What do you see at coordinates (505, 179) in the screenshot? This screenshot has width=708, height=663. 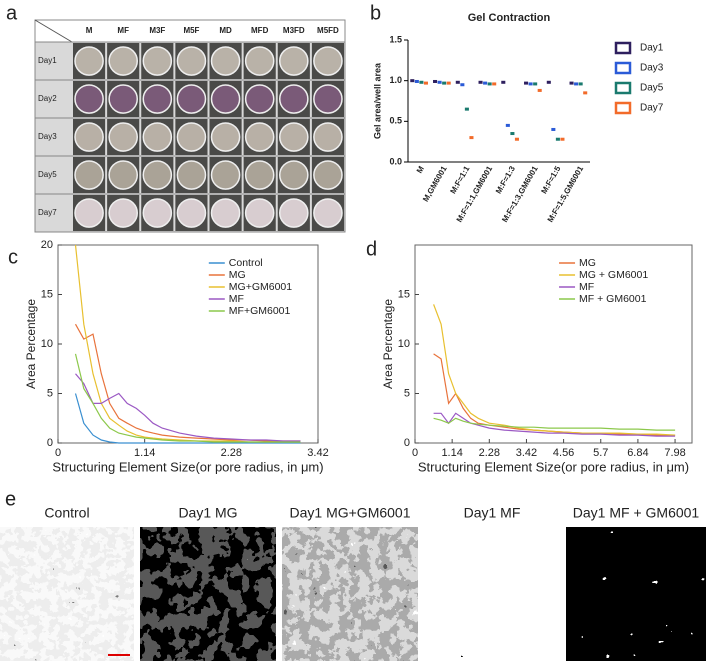 I see `x-tick-label: M:F=1:3` at bounding box center [505, 179].